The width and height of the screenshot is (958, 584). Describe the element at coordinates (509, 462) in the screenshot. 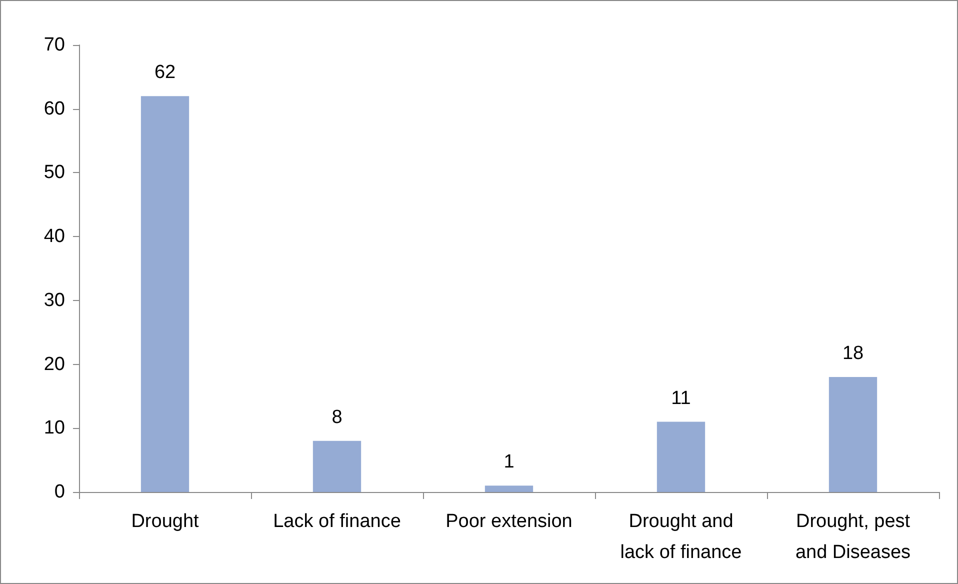

I see `data-label: 1` at that location.